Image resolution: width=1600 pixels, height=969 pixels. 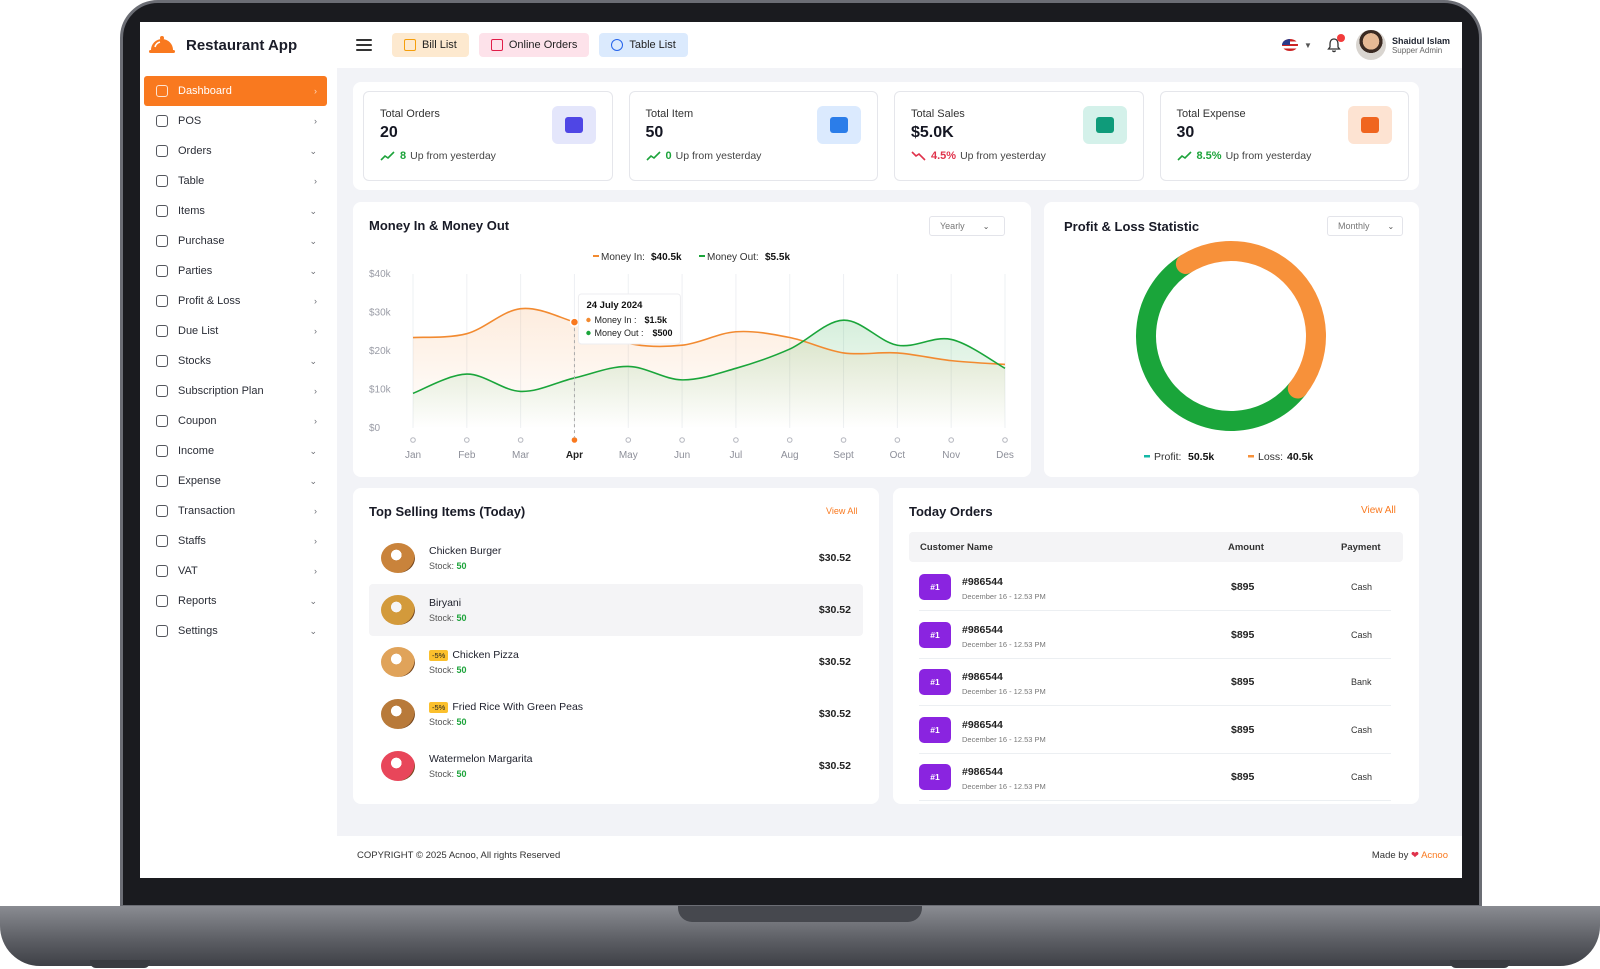 What do you see at coordinates (235, 631) in the screenshot?
I see `sidebar-item-settings: Settings ⌄` at bounding box center [235, 631].